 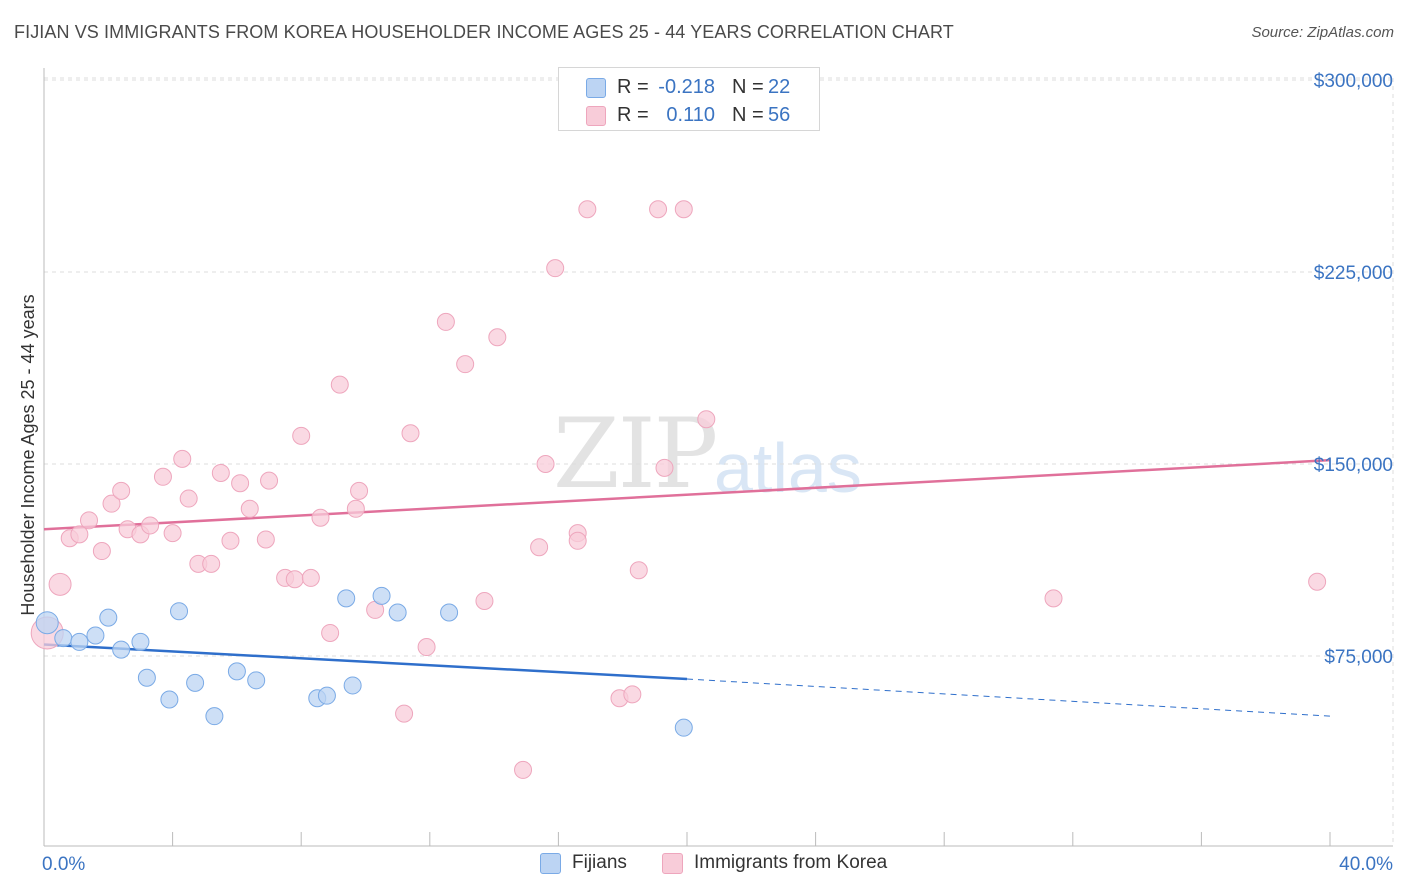 I want to click on y-axis-label: Householder Income Ages 25 - 44 years, so click(x=28, y=454).